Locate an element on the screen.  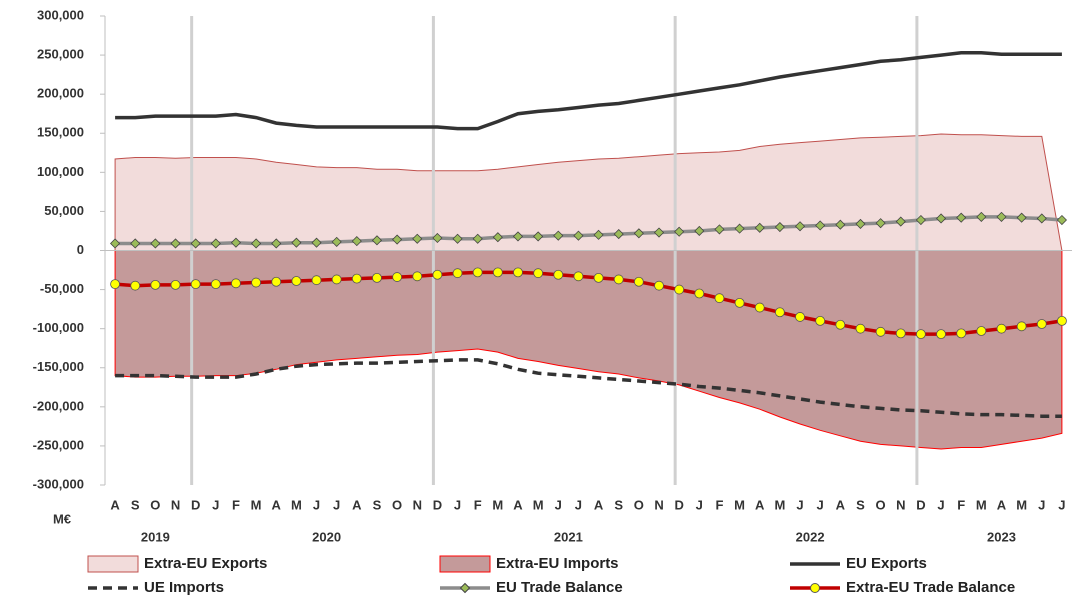
y-tick-label: 300,000 is located at coordinates (60, 14).